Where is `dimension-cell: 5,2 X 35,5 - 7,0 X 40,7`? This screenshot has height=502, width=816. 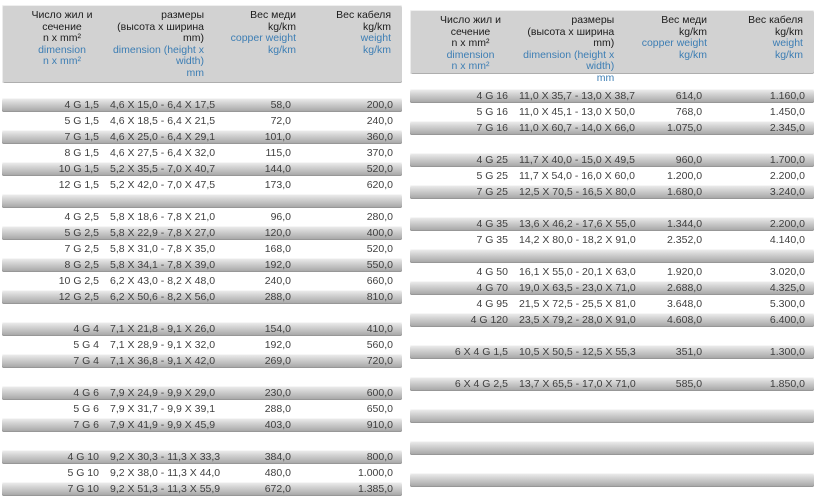 dimension-cell: 5,2 X 35,5 - 7,0 X 40,7 is located at coordinates (163, 169).